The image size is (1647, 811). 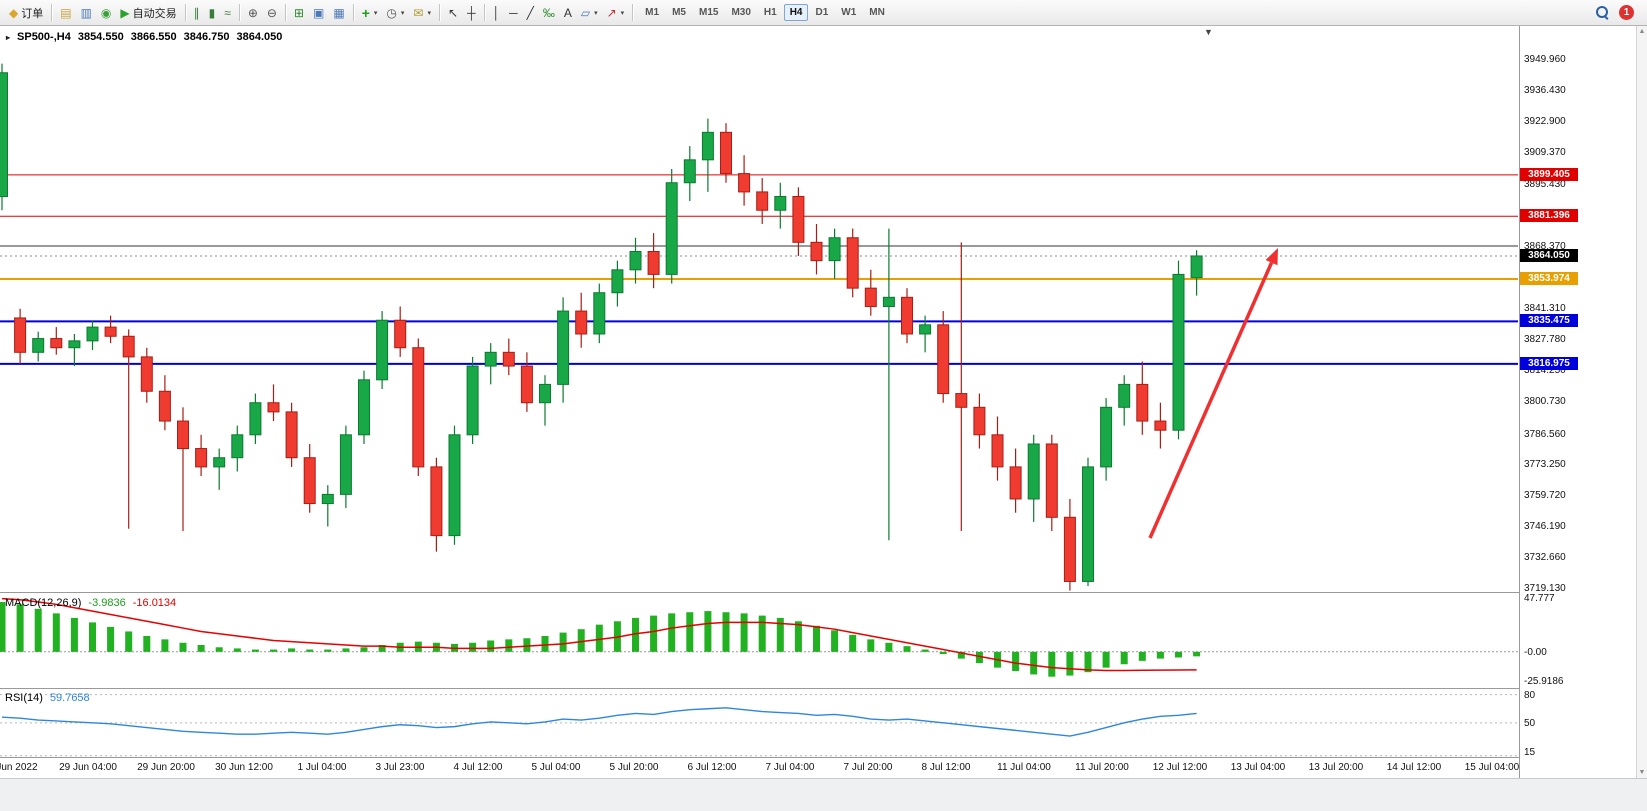 What do you see at coordinates (471, 12) in the screenshot?
I see `crosshair-button: ┼` at bounding box center [471, 12].